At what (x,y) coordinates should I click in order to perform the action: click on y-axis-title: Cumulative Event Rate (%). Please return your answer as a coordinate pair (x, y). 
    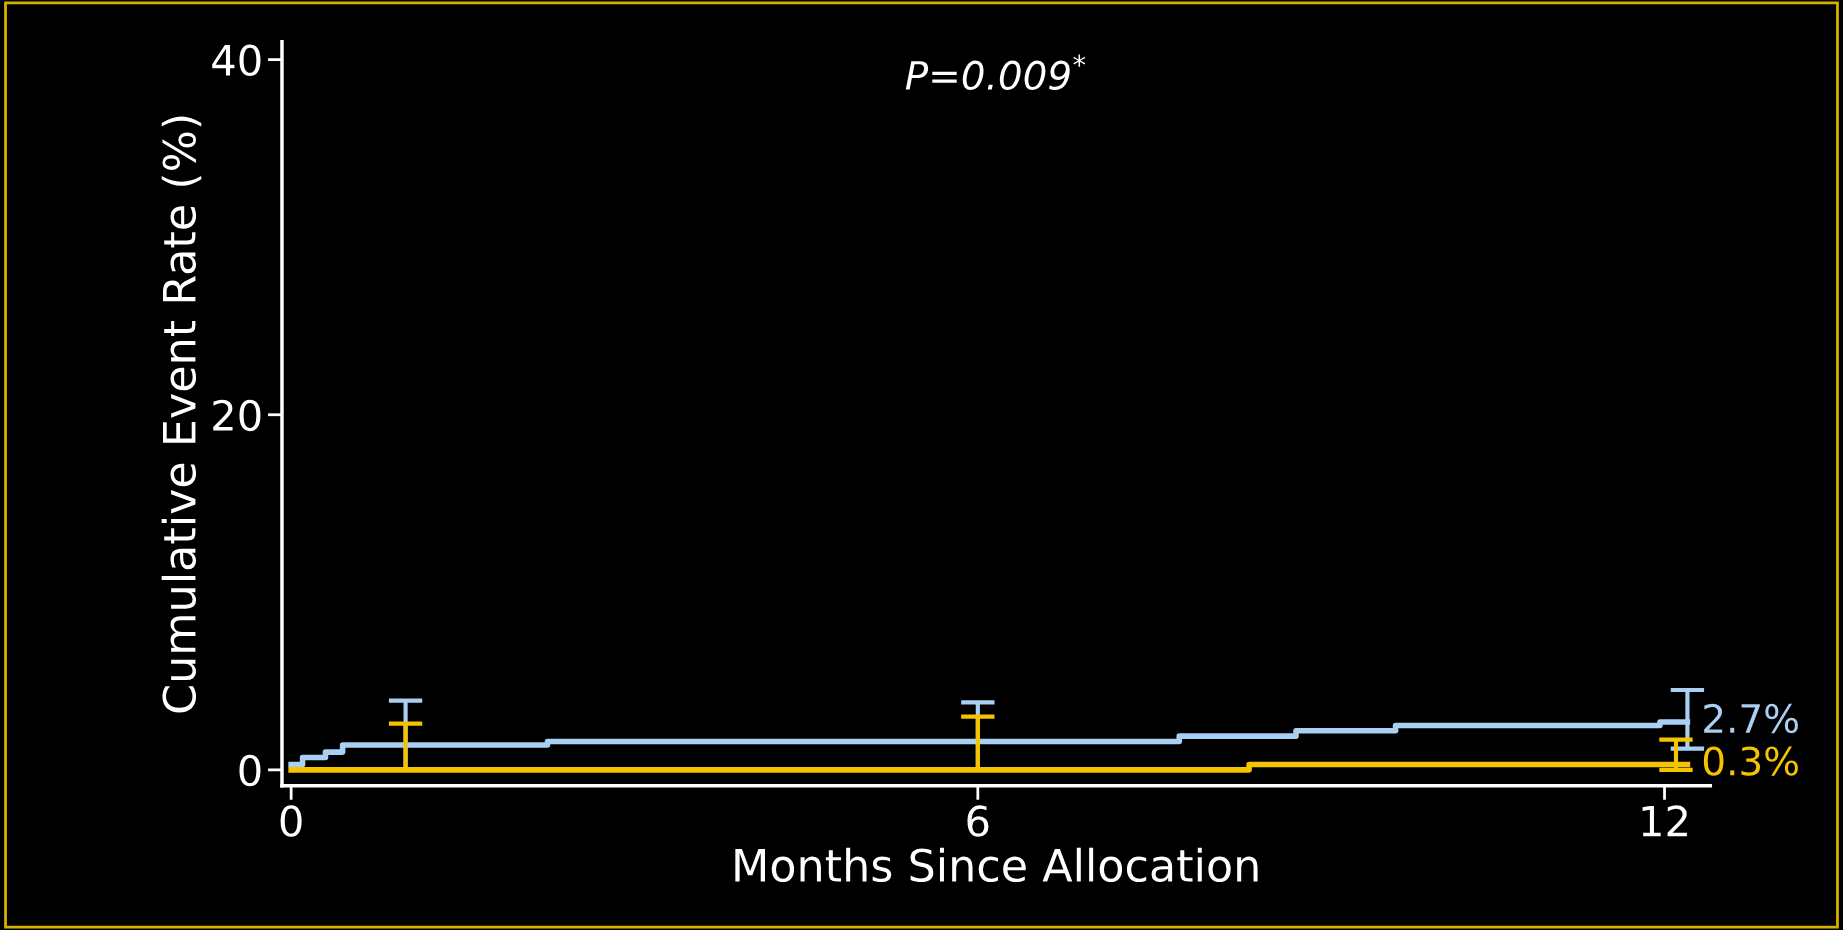
    Looking at the image, I should click on (181, 414).